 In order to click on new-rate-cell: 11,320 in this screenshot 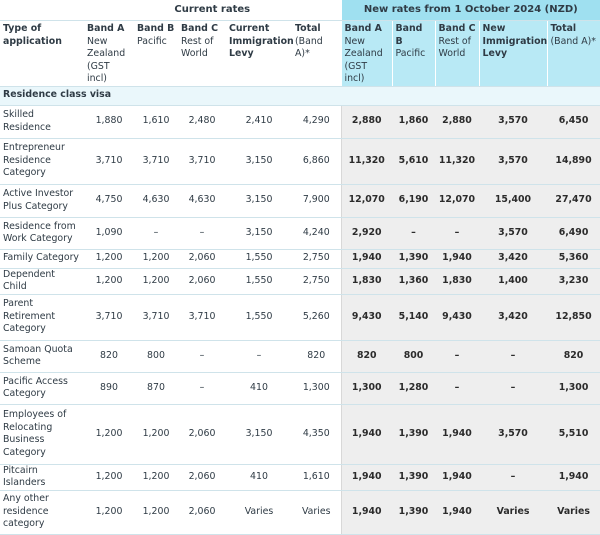, I will do `click(457, 161)`.